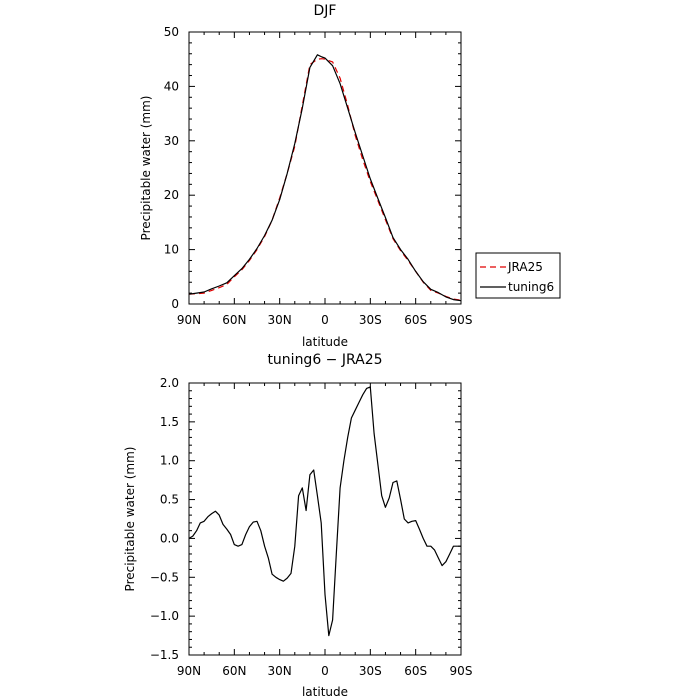  I want to click on legend-frame, so click(518, 275).